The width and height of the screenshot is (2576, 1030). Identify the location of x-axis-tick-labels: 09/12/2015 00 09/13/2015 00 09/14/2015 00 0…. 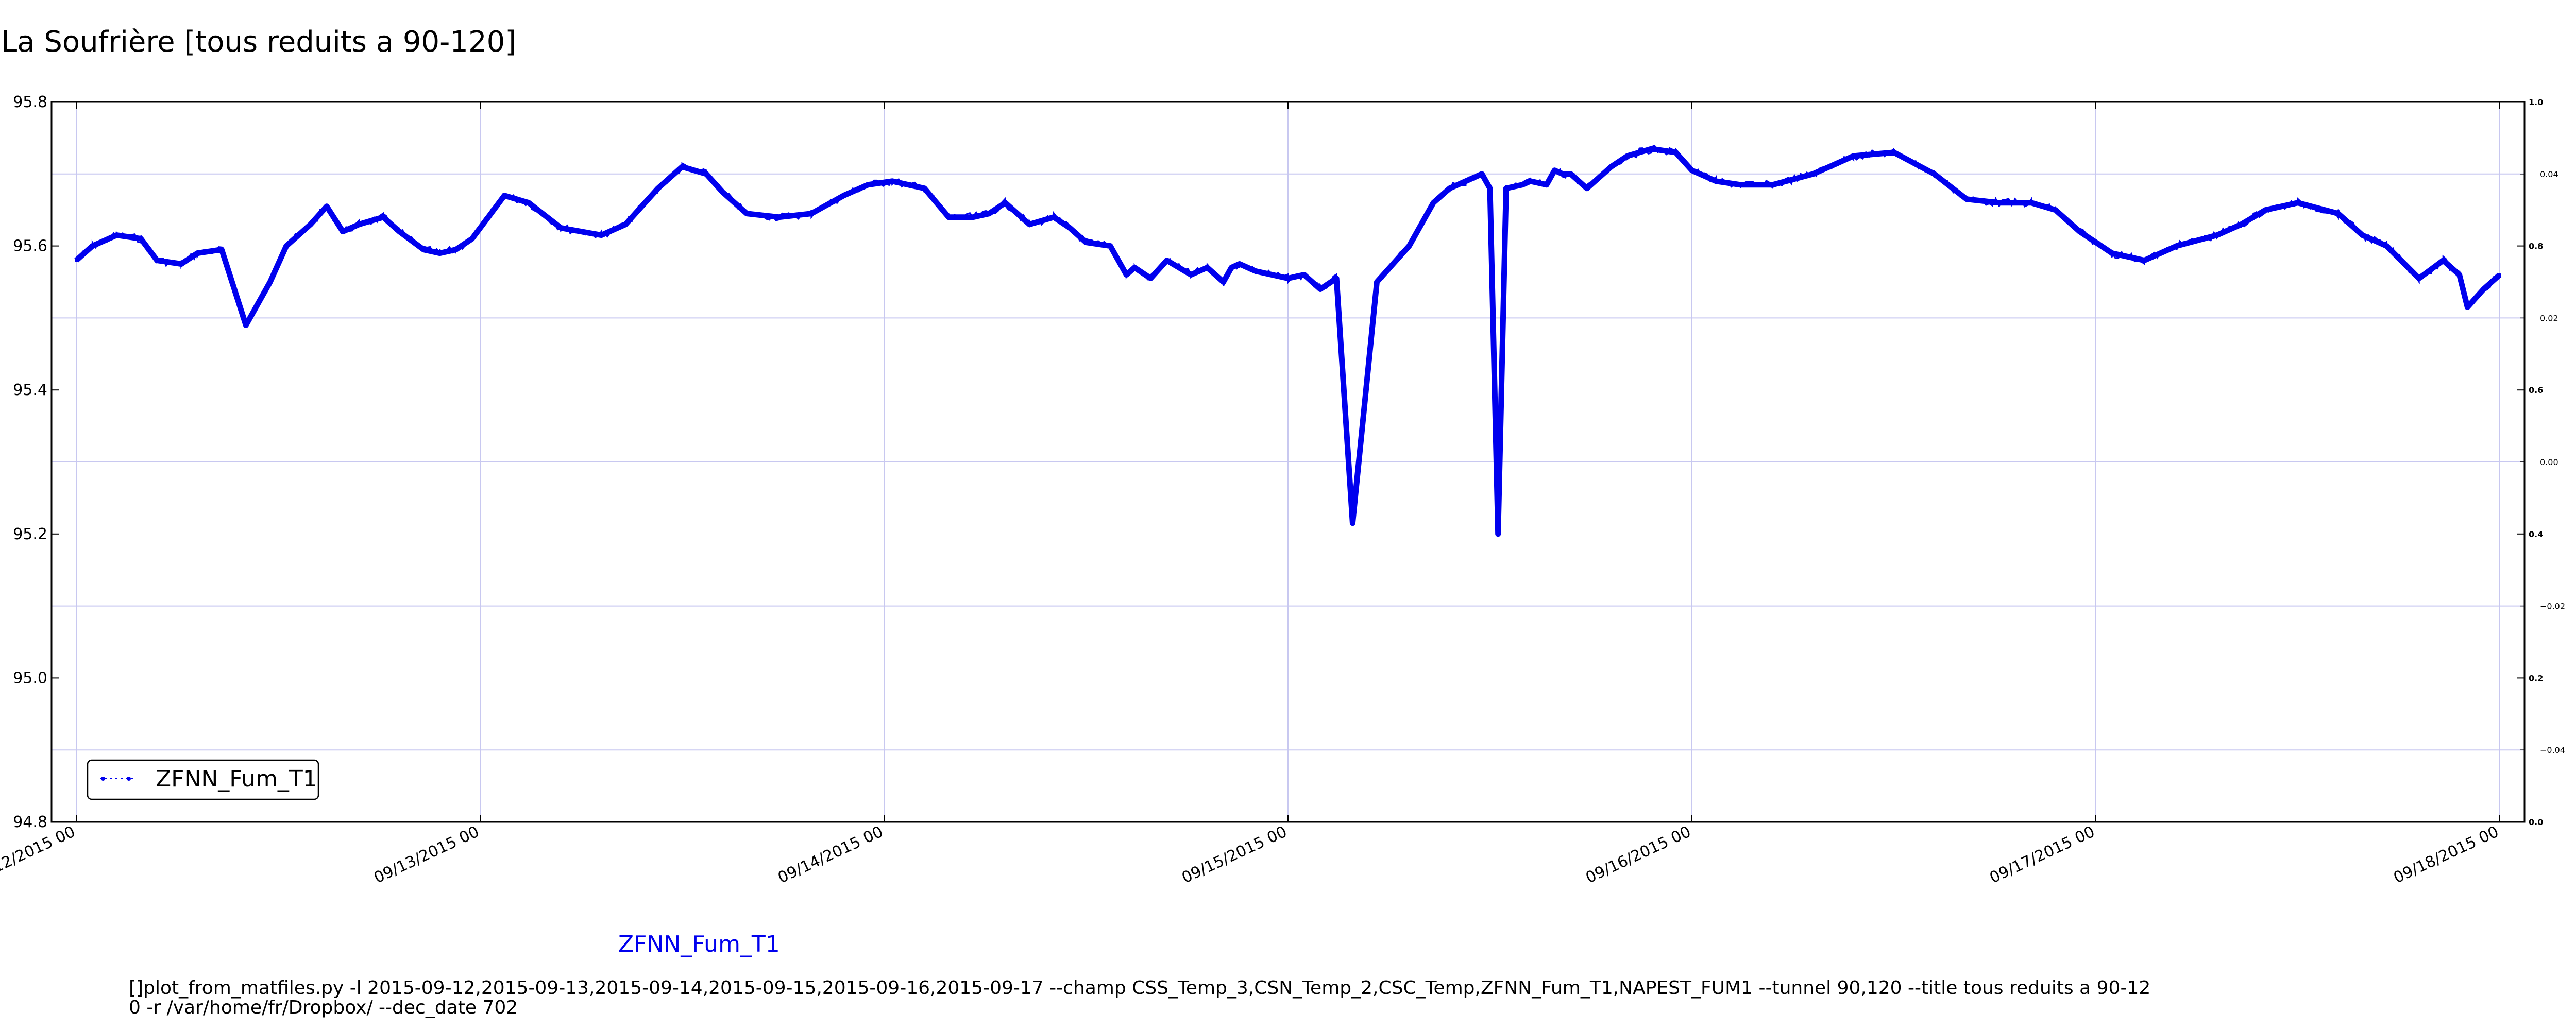
(1250, 855).